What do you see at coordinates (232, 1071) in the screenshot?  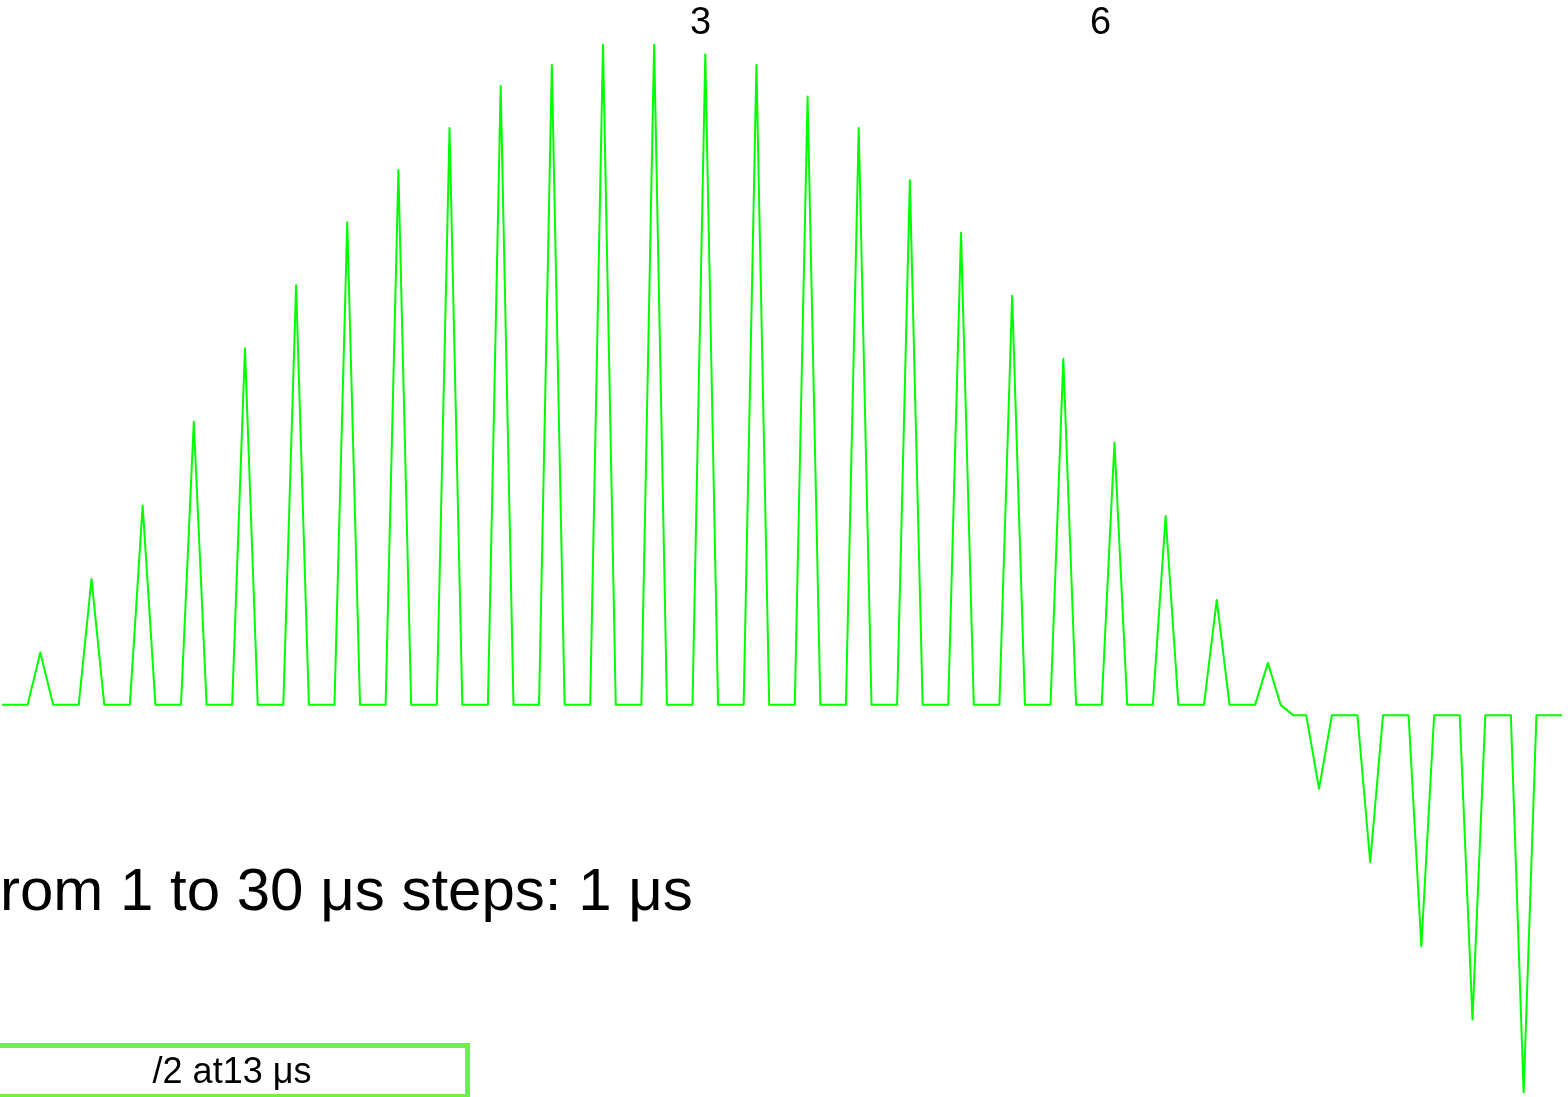 I see `annotation: /2 at13 μs` at bounding box center [232, 1071].